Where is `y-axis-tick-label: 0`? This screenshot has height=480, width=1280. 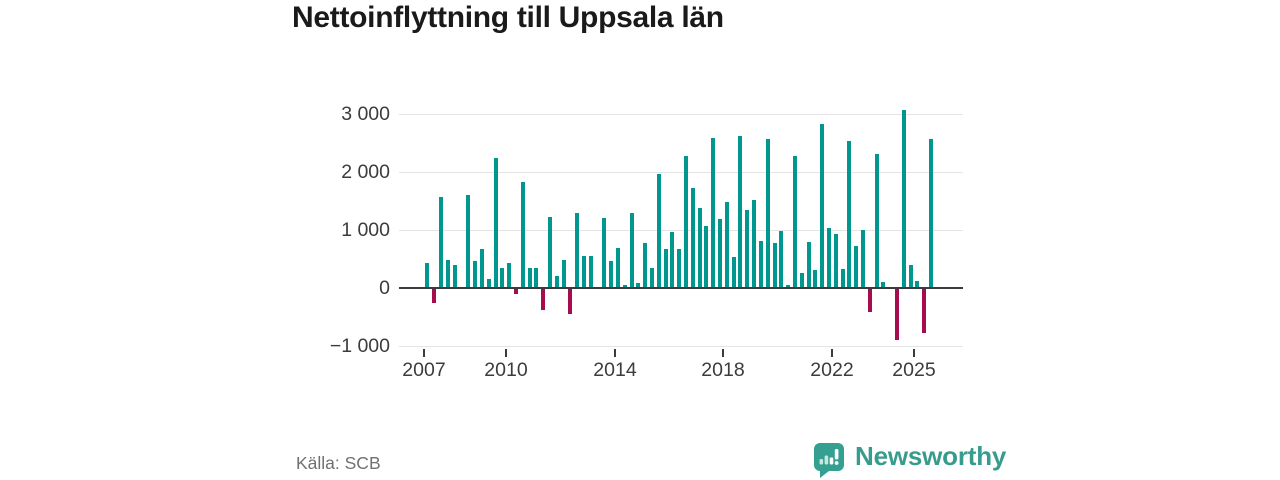 y-axis-tick-label: 0 is located at coordinates (384, 288).